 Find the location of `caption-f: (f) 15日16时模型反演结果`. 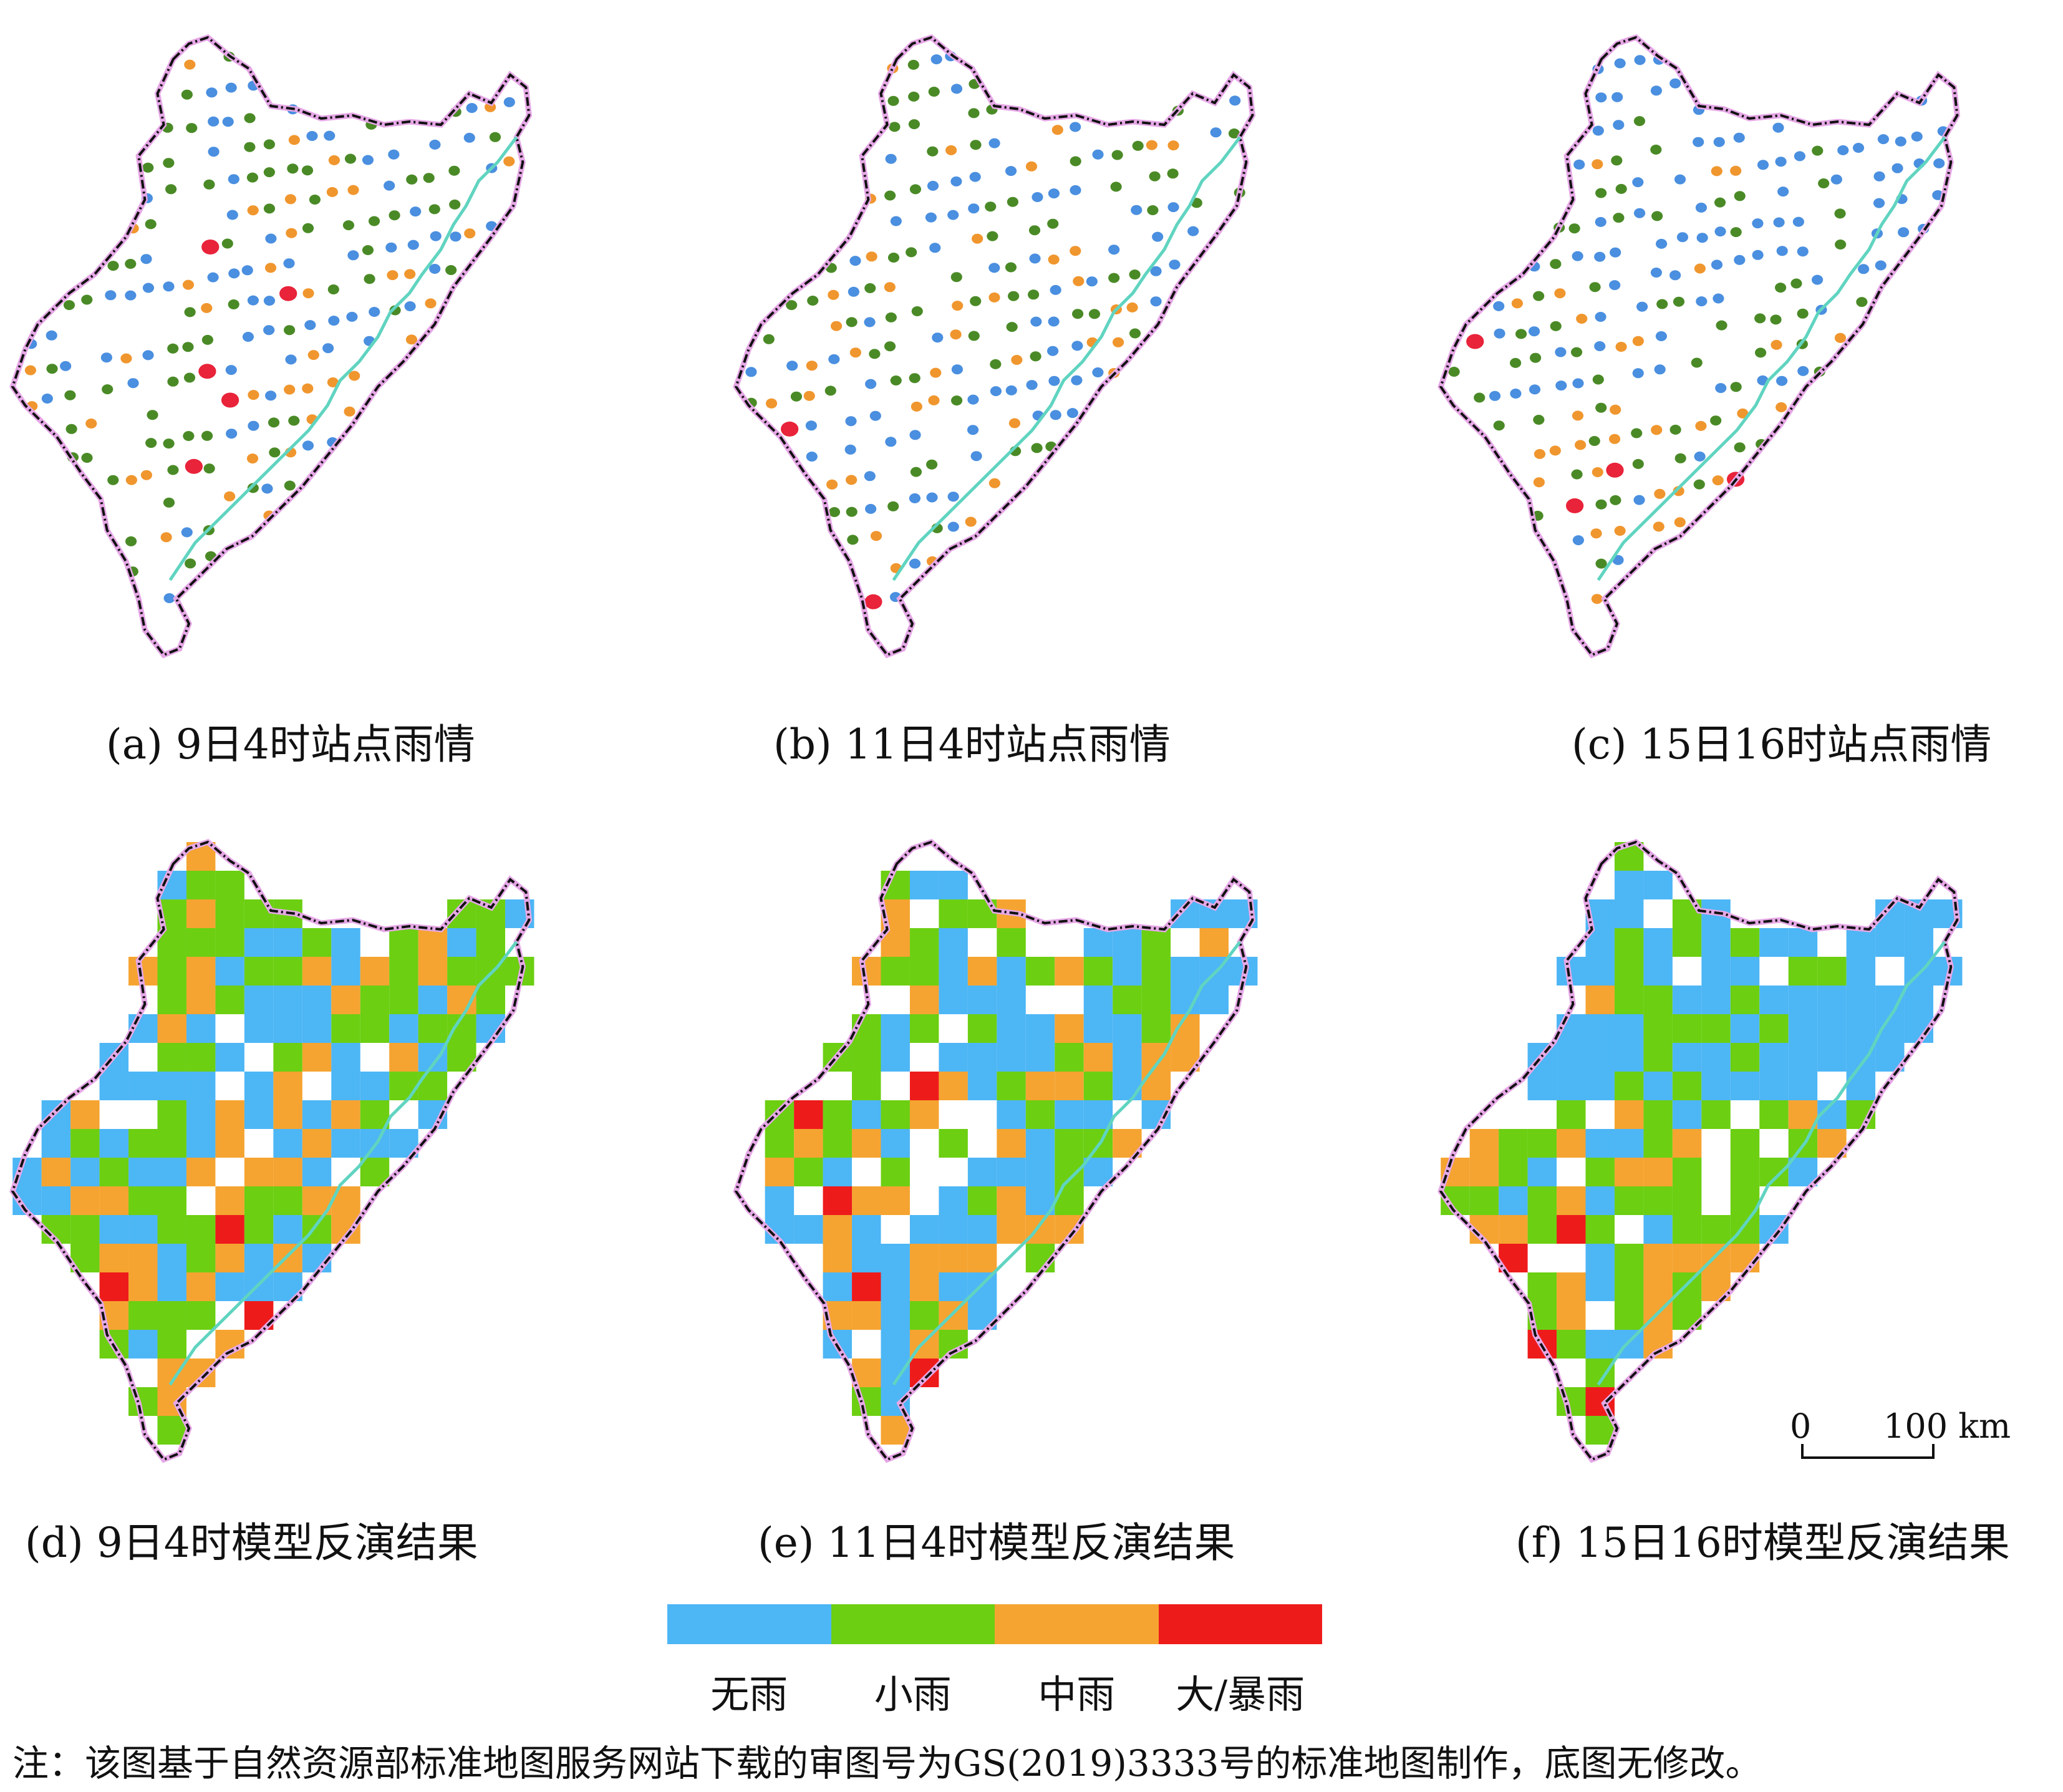

caption-f: (f) 15日16时模型反演结果 is located at coordinates (1762, 1543).